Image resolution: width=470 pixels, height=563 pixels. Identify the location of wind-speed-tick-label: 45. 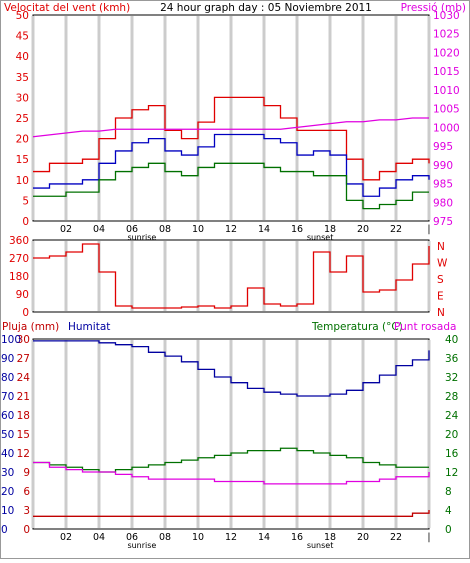
(22, 37).